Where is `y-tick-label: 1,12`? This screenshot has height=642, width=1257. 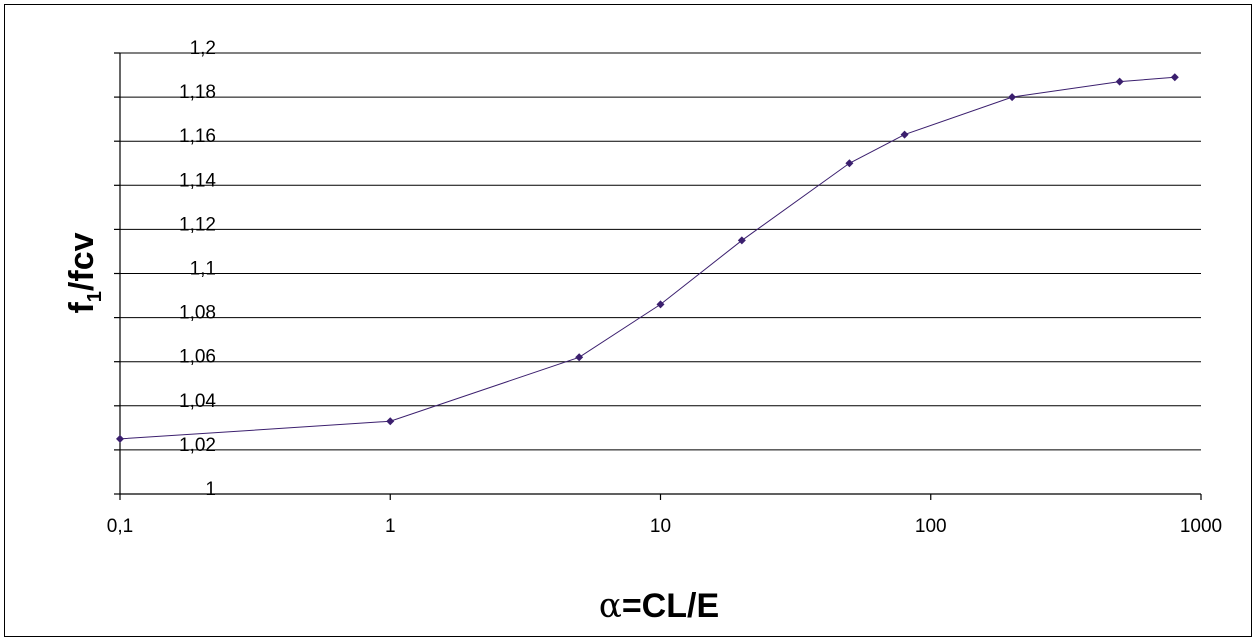 y-tick-label: 1,12 is located at coordinates (197, 224).